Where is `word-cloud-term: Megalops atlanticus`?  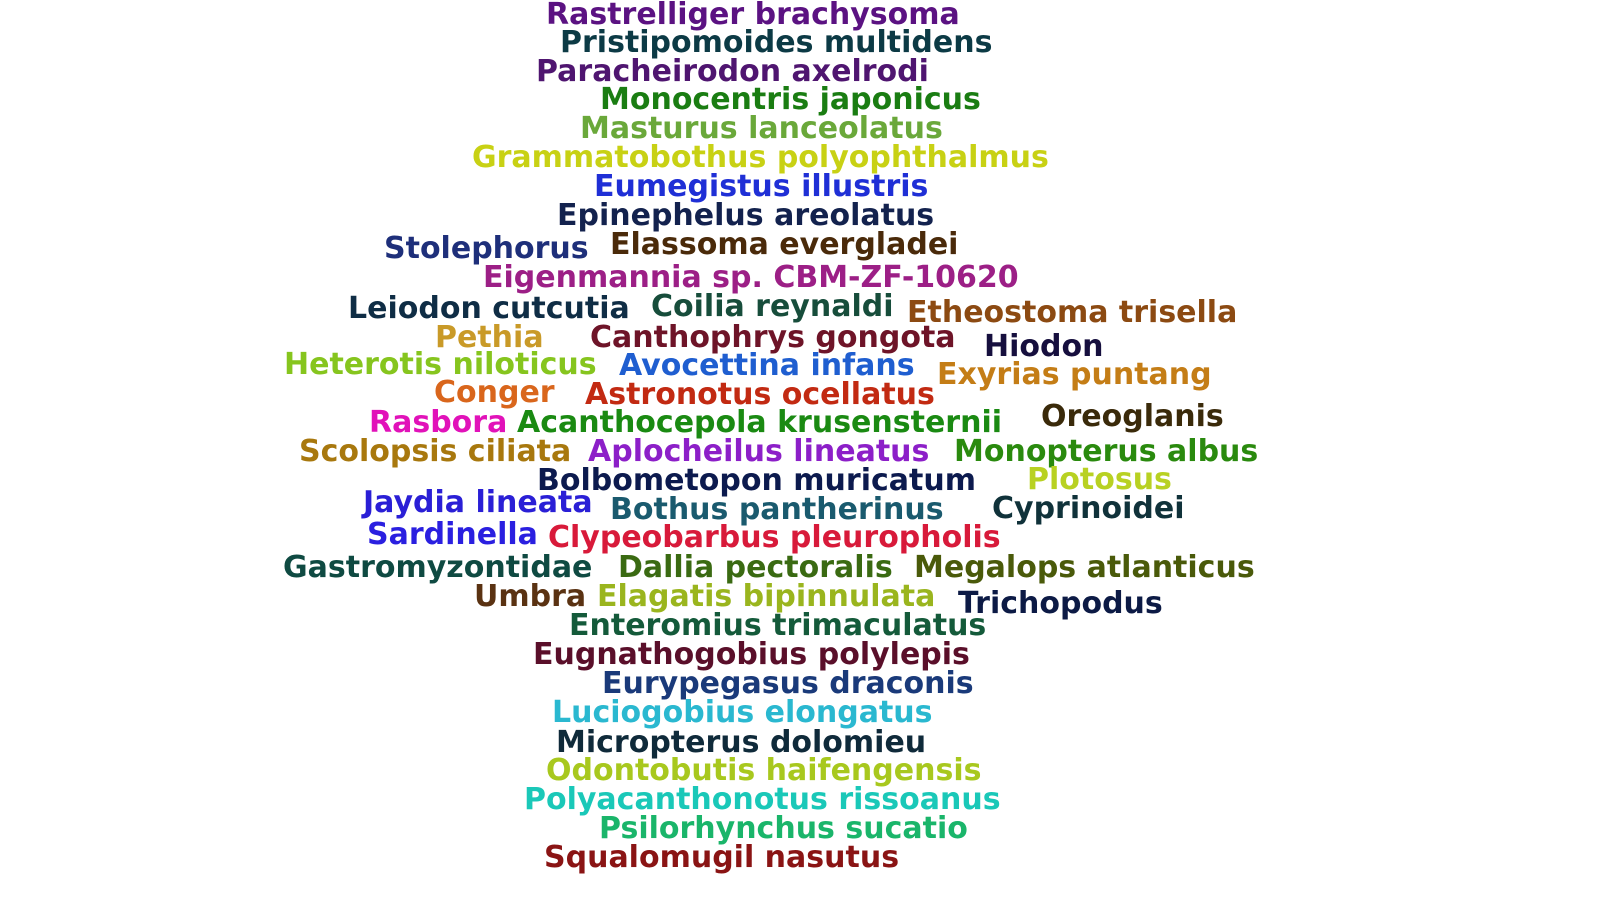 word-cloud-term: Megalops atlanticus is located at coordinates (1084, 567).